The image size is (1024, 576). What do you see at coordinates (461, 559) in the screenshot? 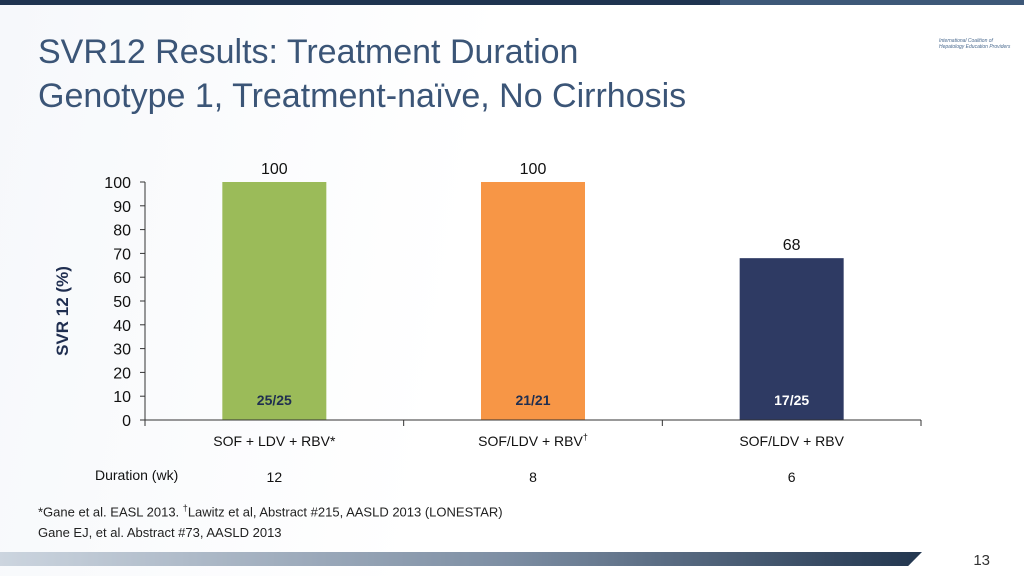
I see `bottom-band` at bounding box center [461, 559].